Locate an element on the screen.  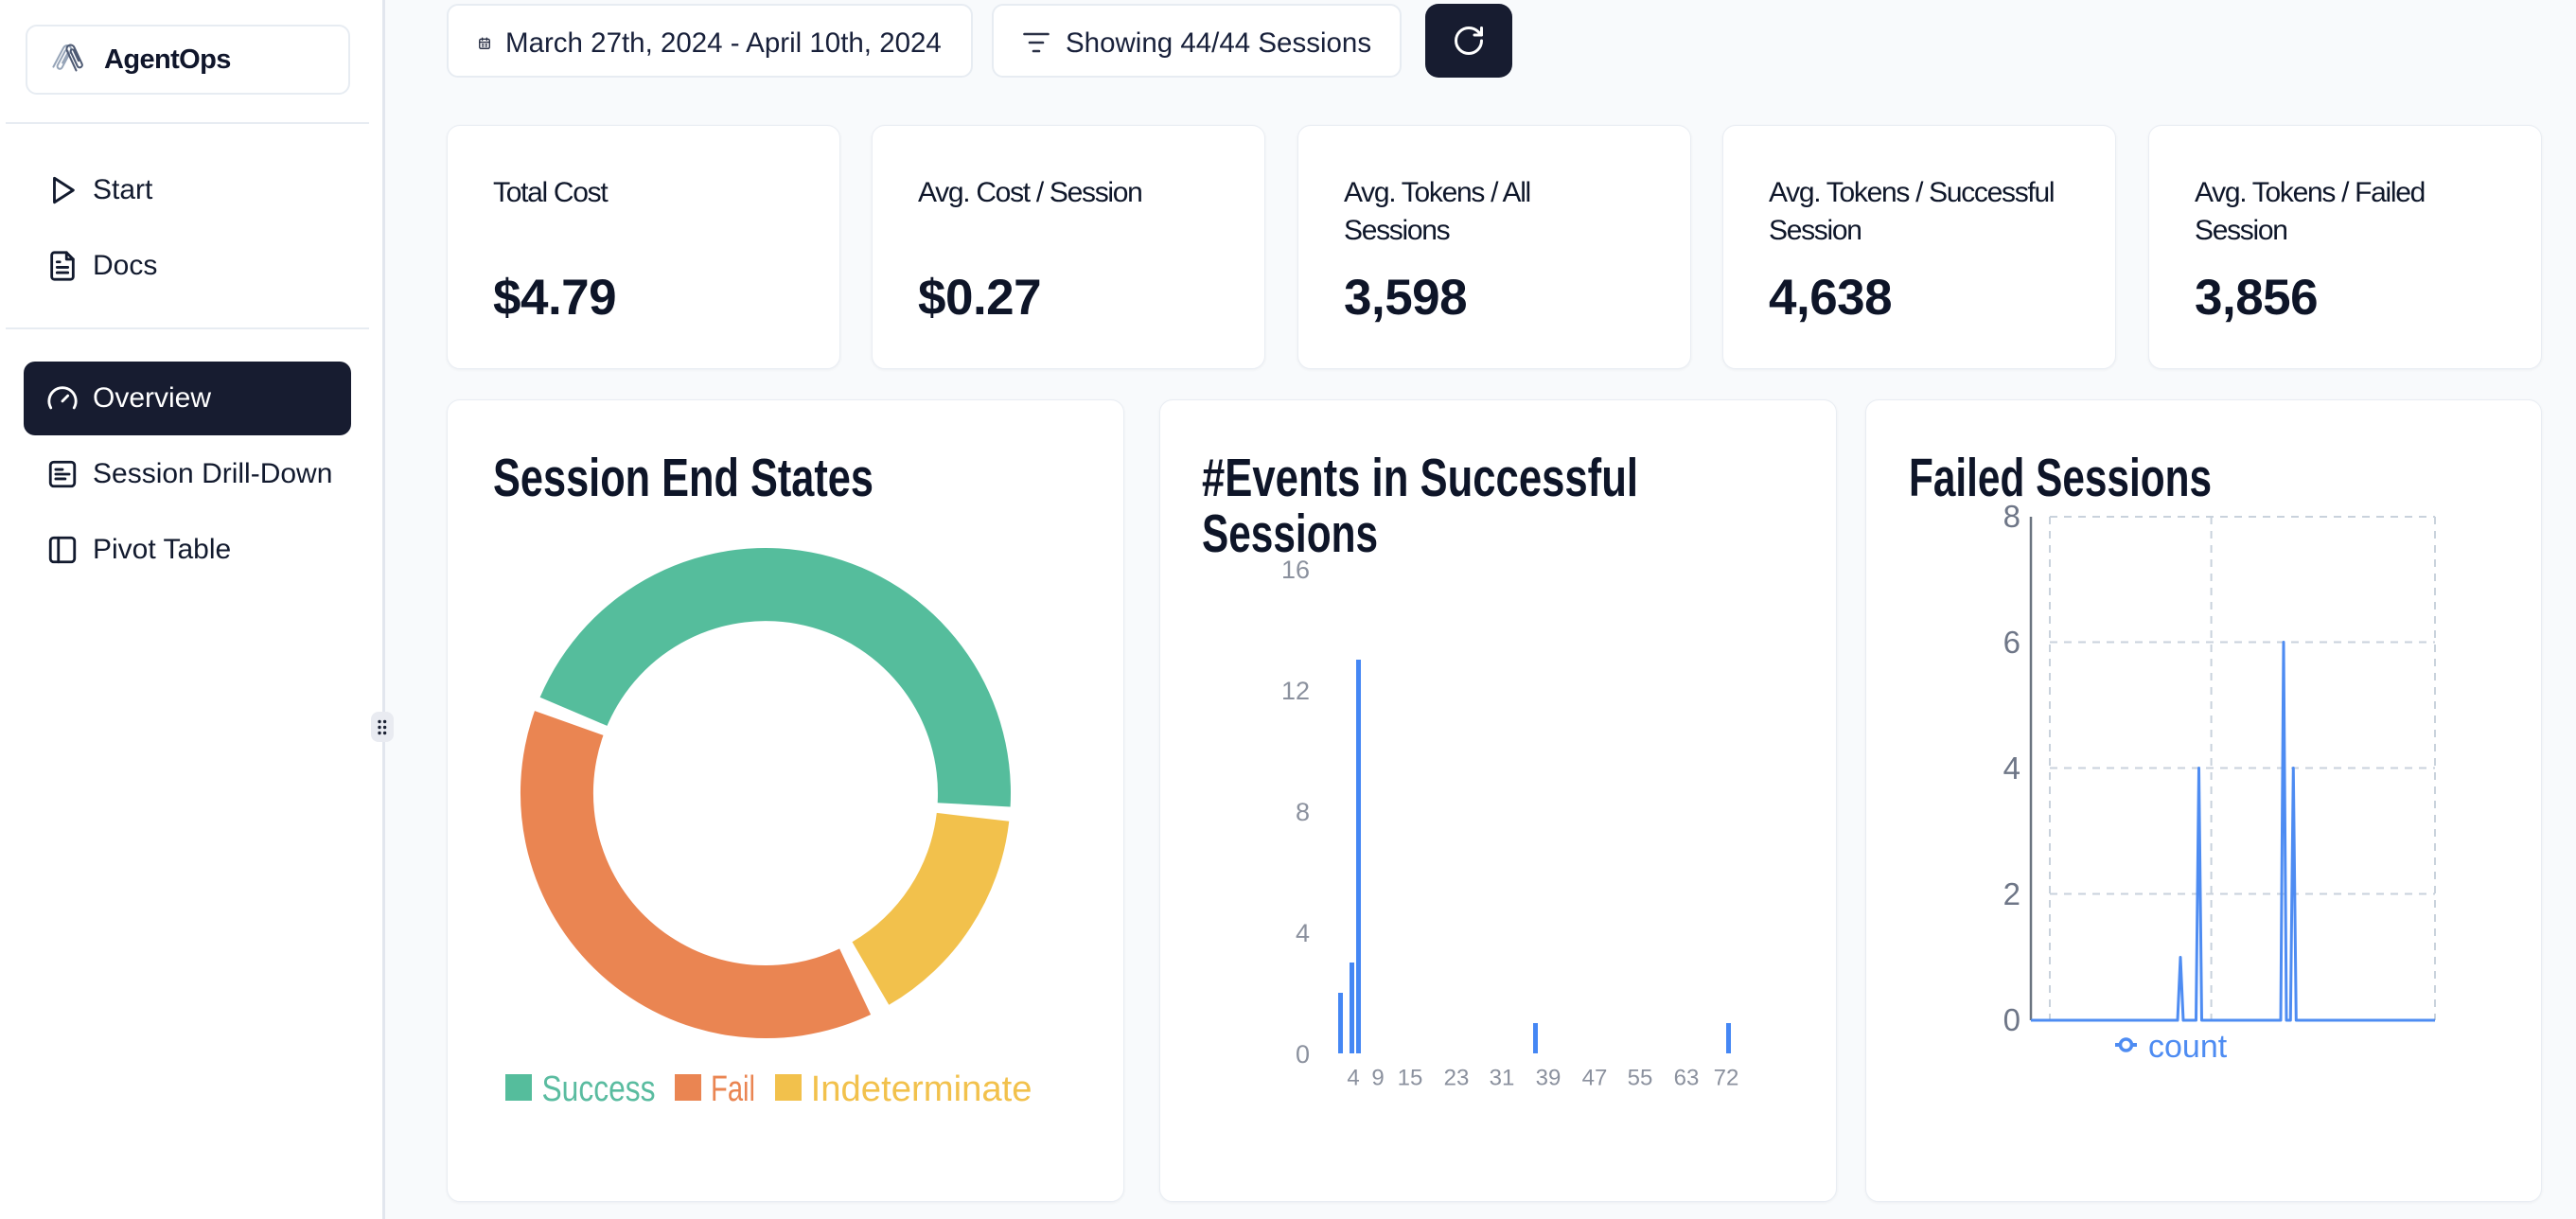
svg-text: Success is located at coordinates (599, 1089).